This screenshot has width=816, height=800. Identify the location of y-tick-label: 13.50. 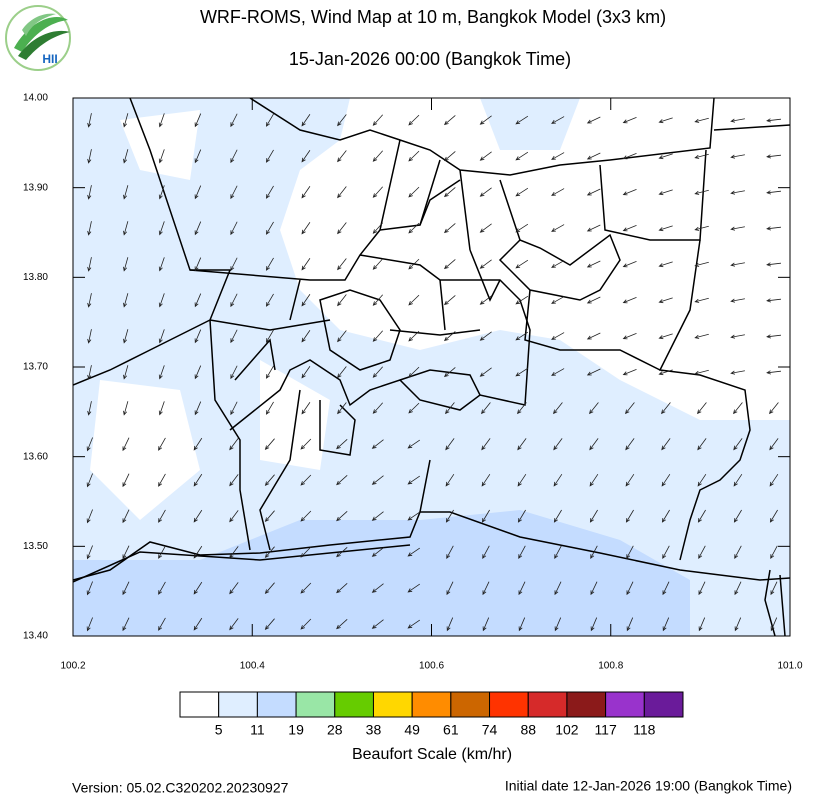
(35, 546).